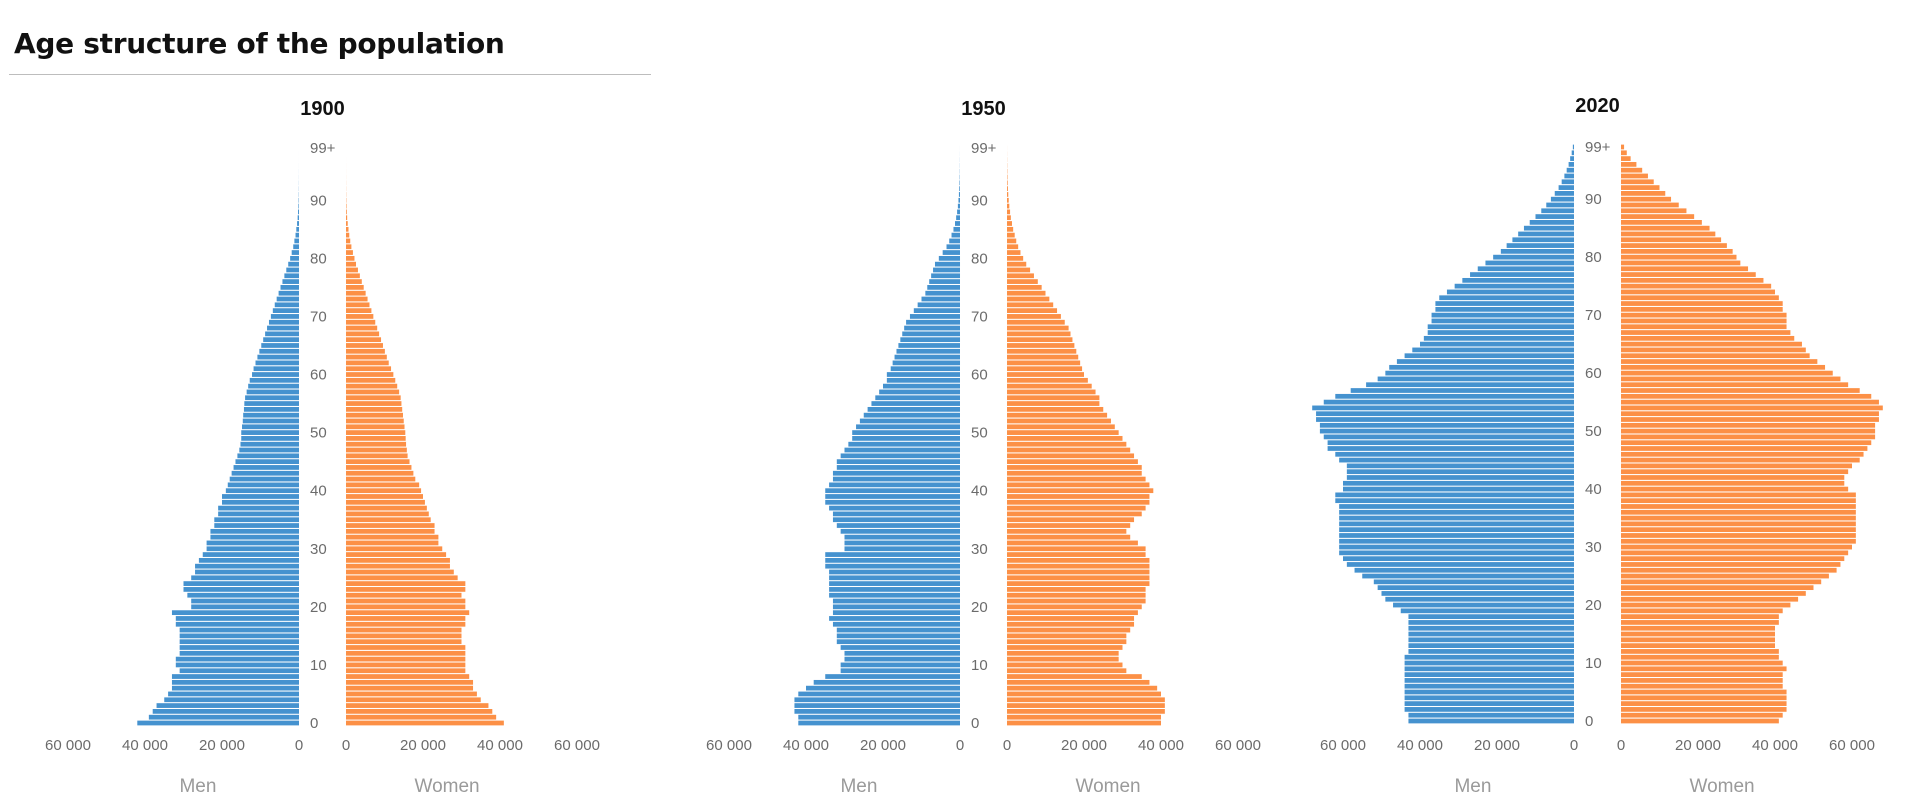  What do you see at coordinates (960, 745) in the screenshot?
I see `men-axis-tick: 0` at bounding box center [960, 745].